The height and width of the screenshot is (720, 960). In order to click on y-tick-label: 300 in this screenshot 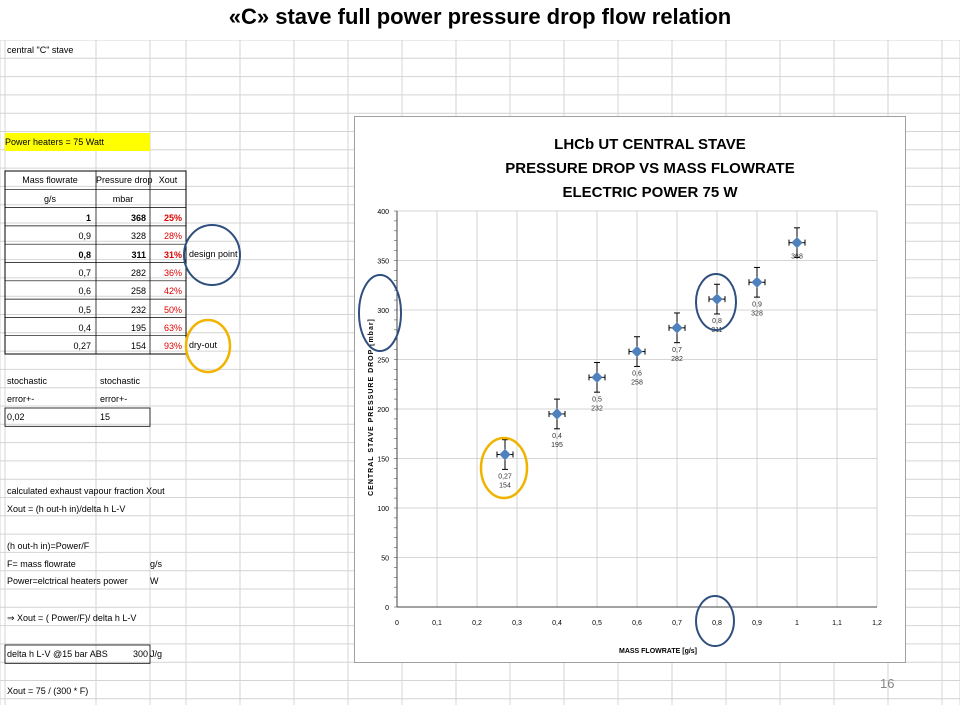, I will do `click(383, 311)`.